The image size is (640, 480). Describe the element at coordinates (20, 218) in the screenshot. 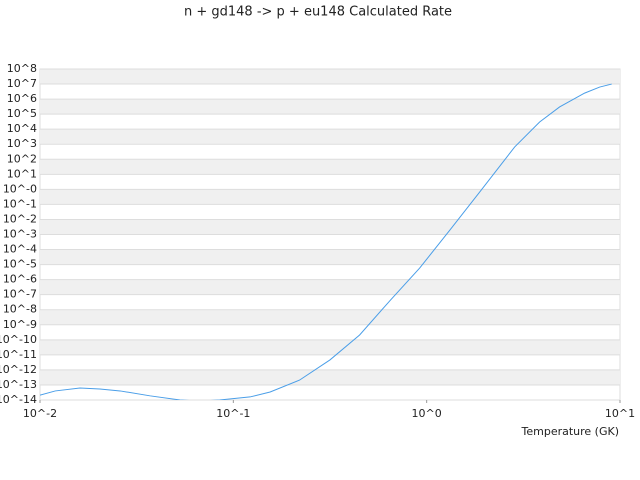

I see `y-tick-label: 10^-2` at that location.